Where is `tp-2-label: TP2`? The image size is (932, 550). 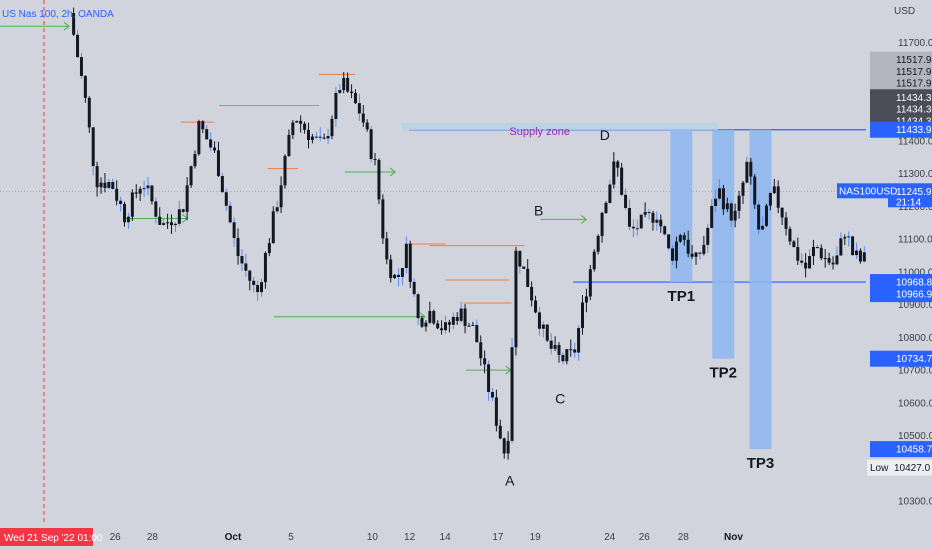 tp-2-label: TP2 is located at coordinates (723, 373).